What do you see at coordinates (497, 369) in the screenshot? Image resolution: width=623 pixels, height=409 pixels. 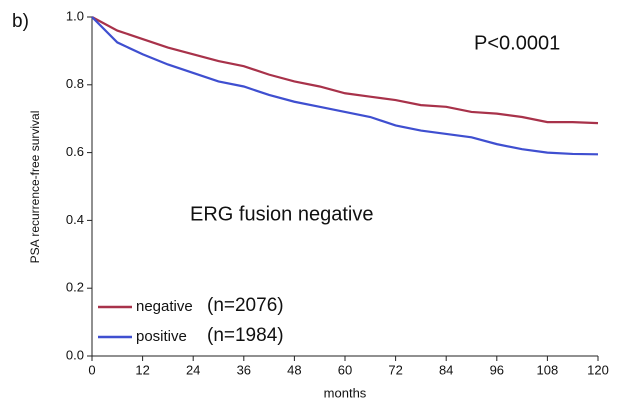 I see `x-tick-label: 96` at bounding box center [497, 369].